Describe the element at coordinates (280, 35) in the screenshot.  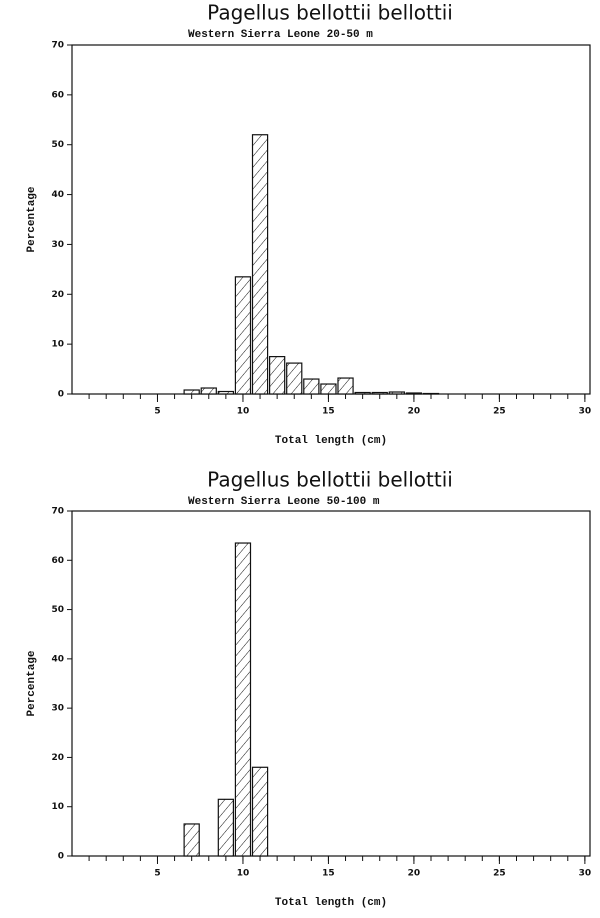
I see `chart-subtitle: Western Sierra Leone 20-50 m` at that location.